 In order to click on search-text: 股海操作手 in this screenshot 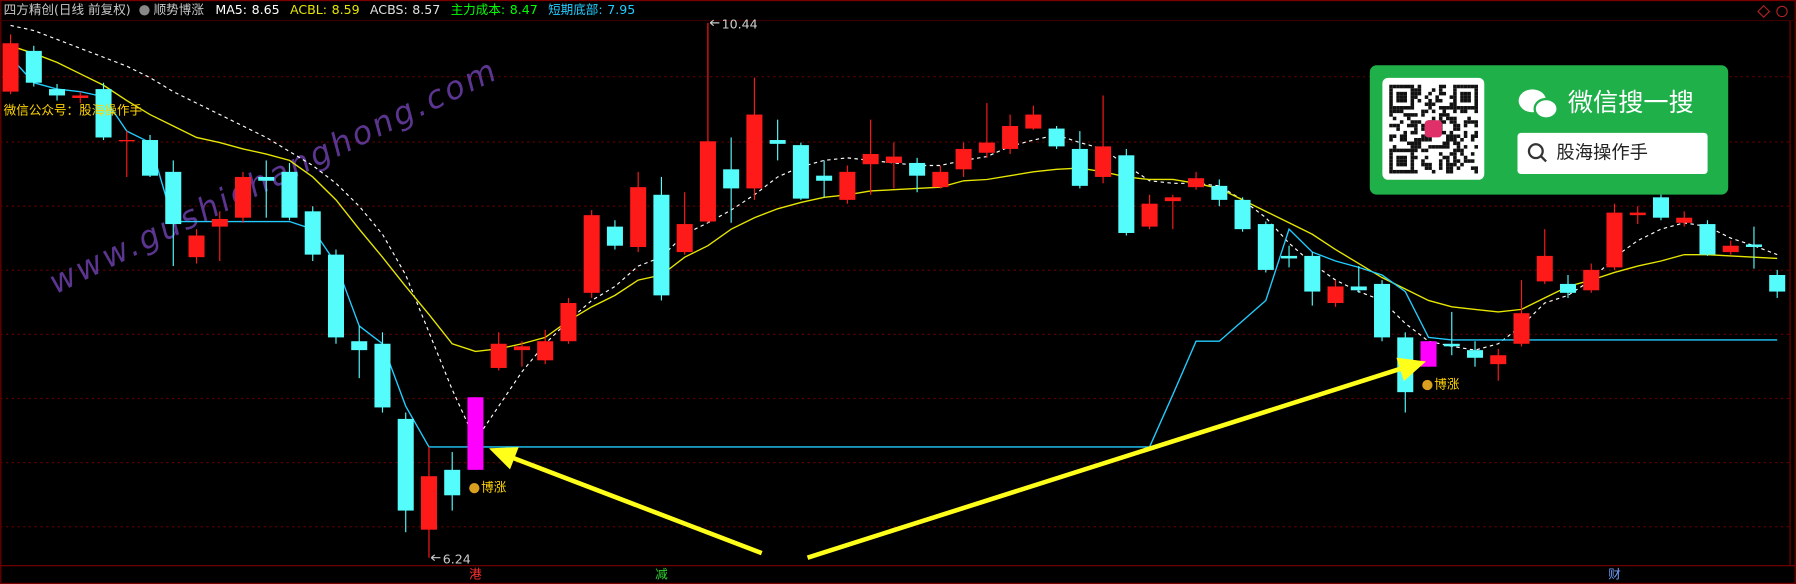, I will do `click(1602, 152)`.